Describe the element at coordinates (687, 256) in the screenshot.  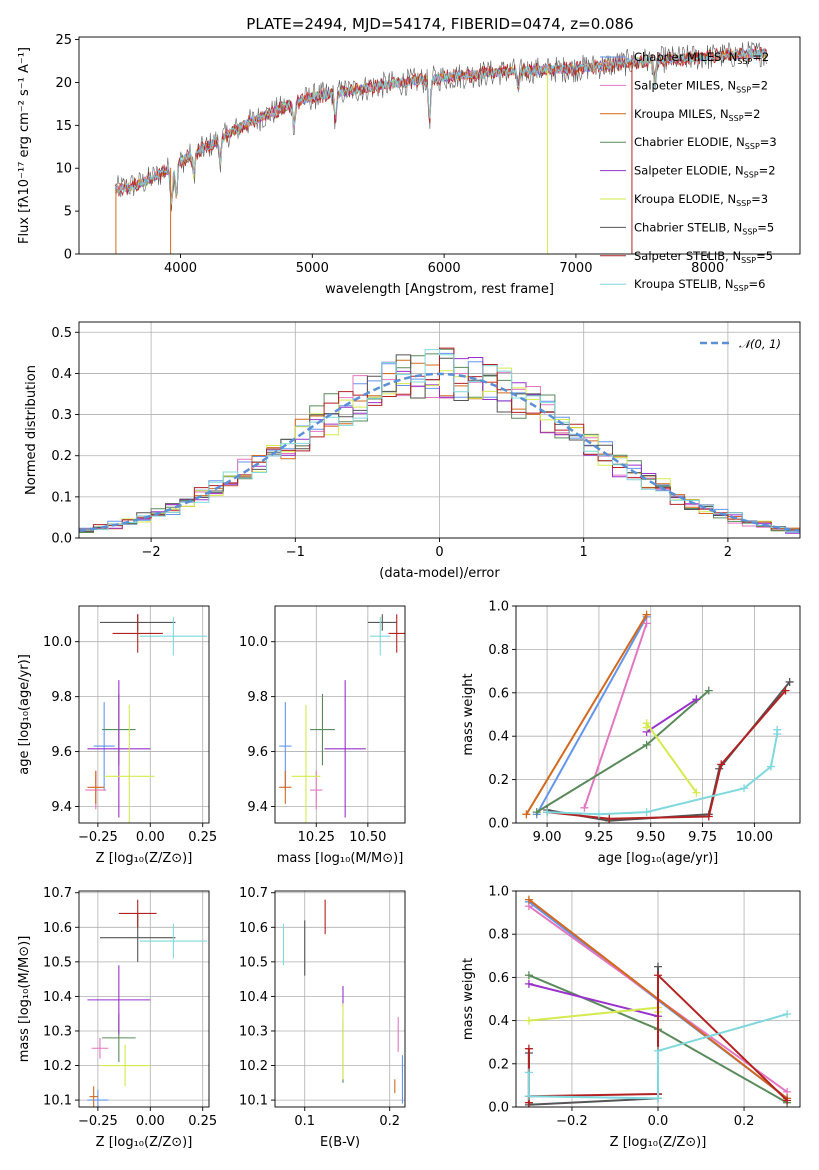
I see `legend-text: Salpeter STELIB, N` at that location.